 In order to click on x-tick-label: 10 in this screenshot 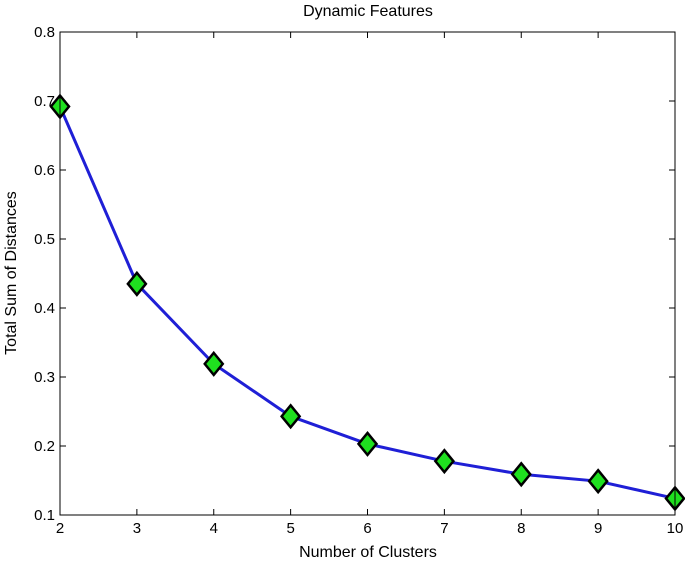, I will do `click(675, 528)`.